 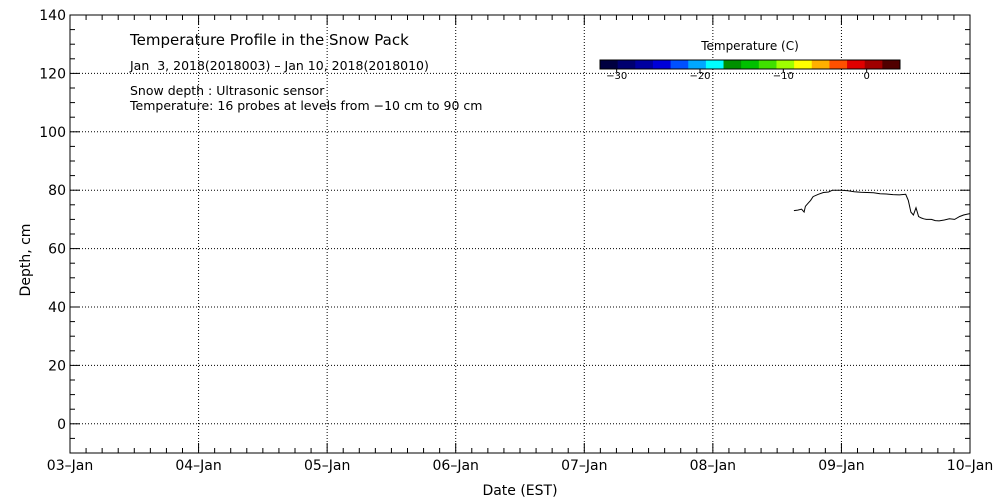 What do you see at coordinates (61, 425) in the screenshot?
I see `y-tick-label: 0` at bounding box center [61, 425].